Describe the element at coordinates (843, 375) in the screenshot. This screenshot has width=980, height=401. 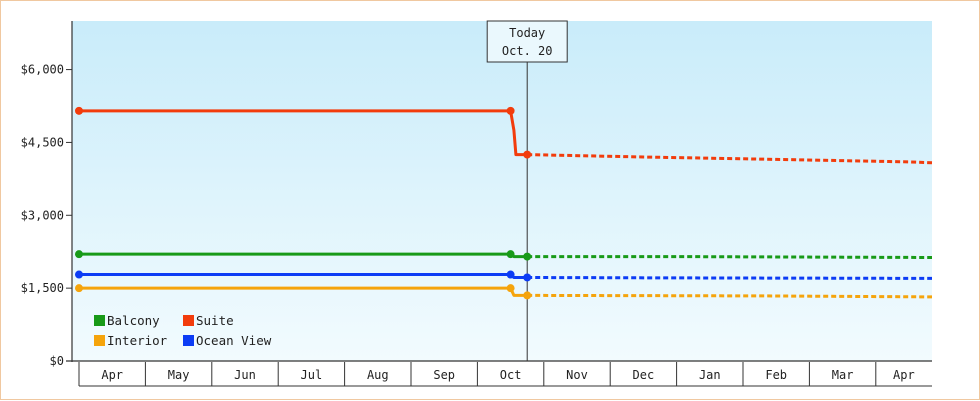
I see `x-tick-label: Mar` at that location.